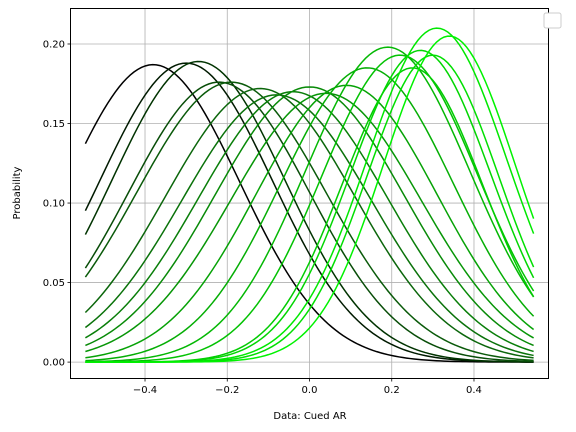 The width and height of the screenshot is (576, 432). What do you see at coordinates (17, 192) in the screenshot?
I see `y-axis-label: Probability` at bounding box center [17, 192].